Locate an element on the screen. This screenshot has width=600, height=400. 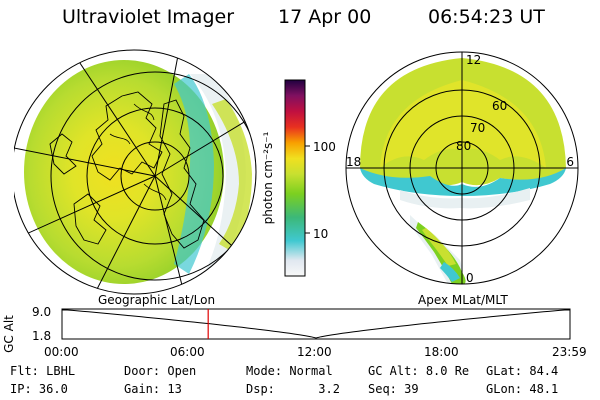
info-gain: Gain: 13 is located at coordinates (153, 389).